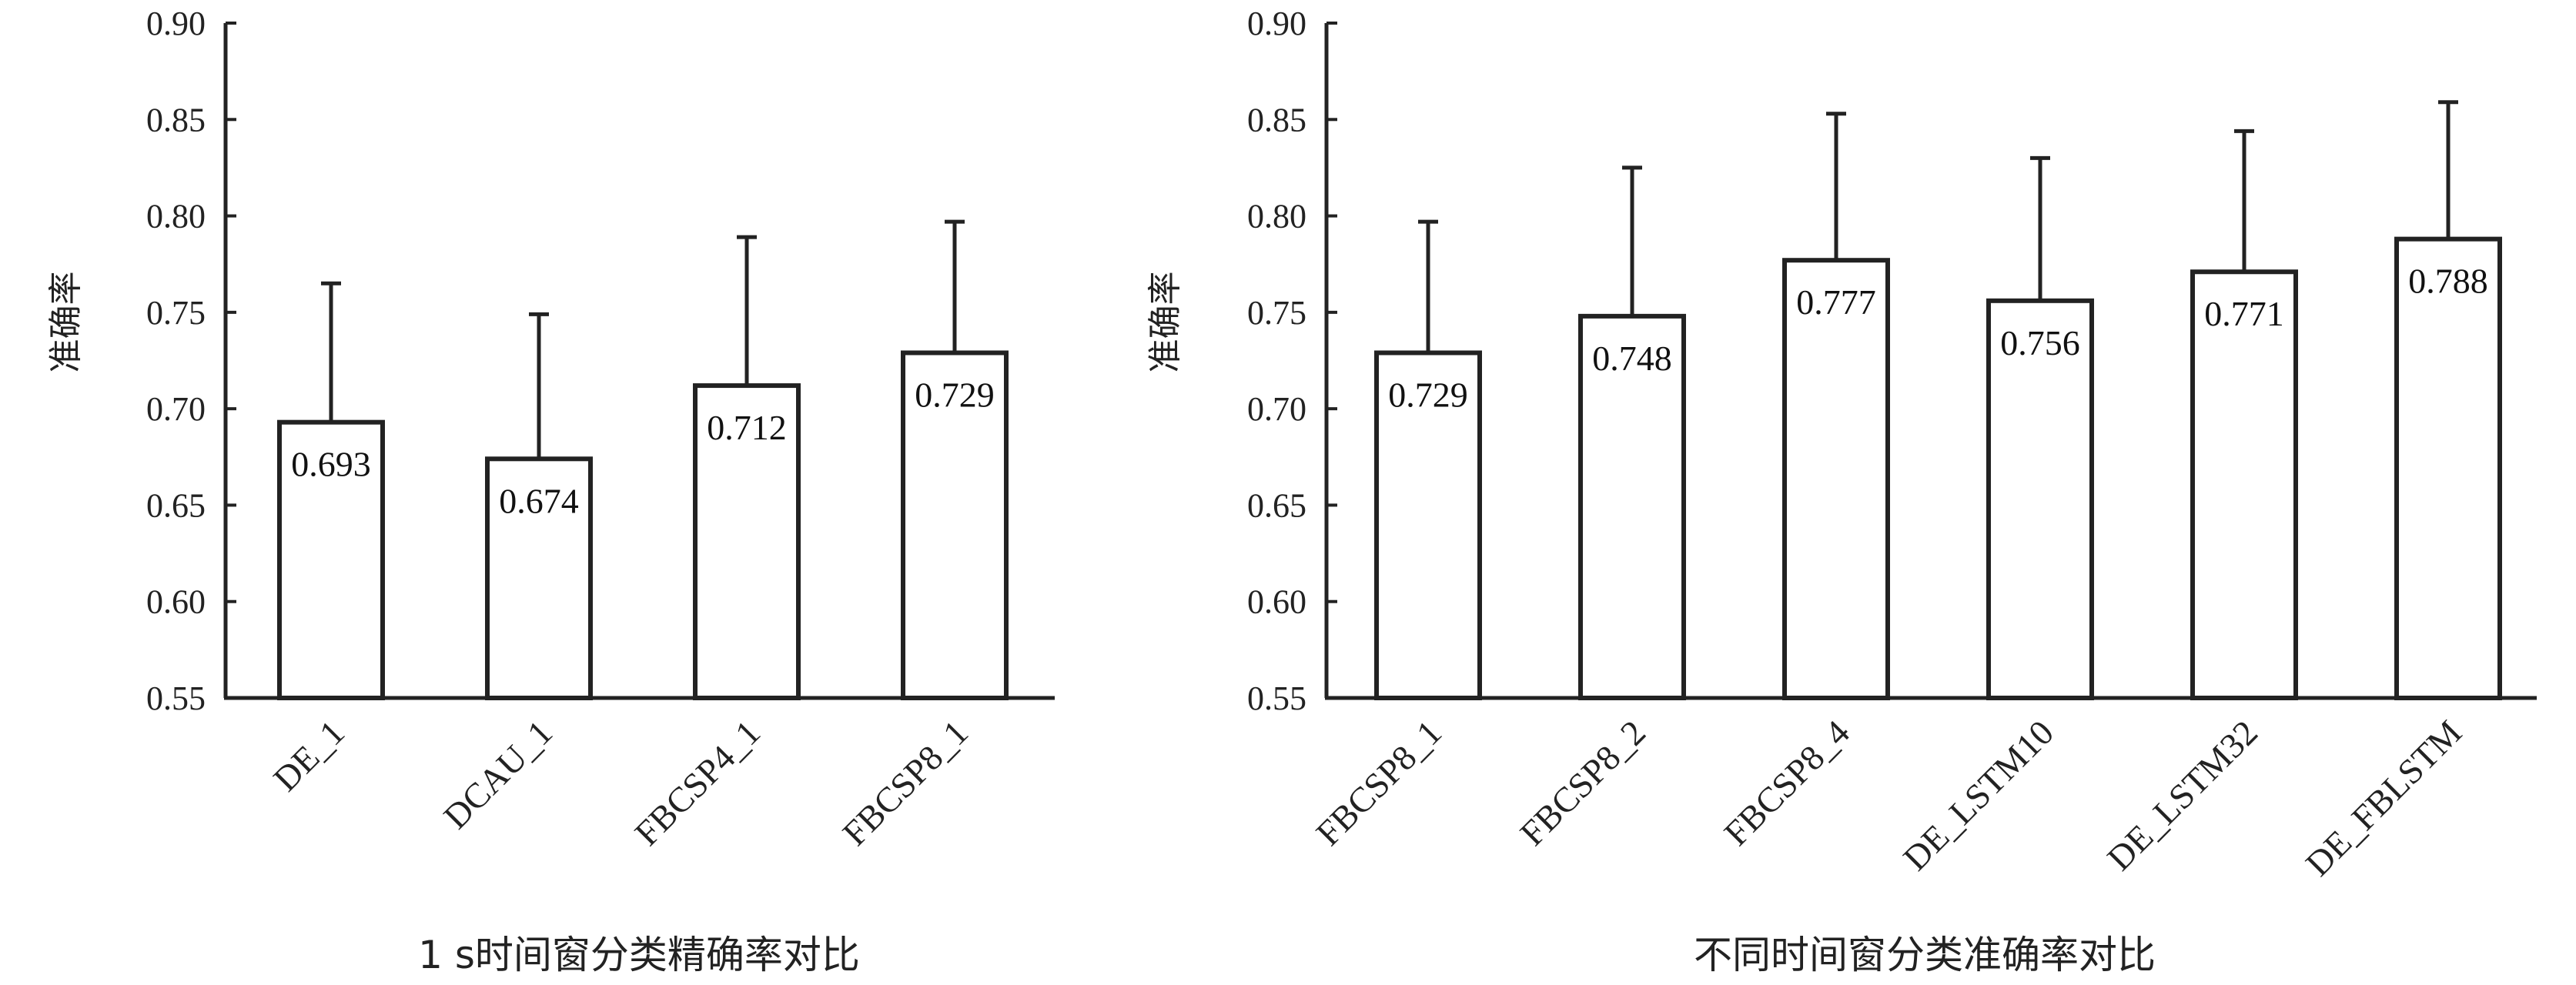  Describe the element at coordinates (2448, 281) in the screenshot. I see `bar-value-label: 0.788` at that location.